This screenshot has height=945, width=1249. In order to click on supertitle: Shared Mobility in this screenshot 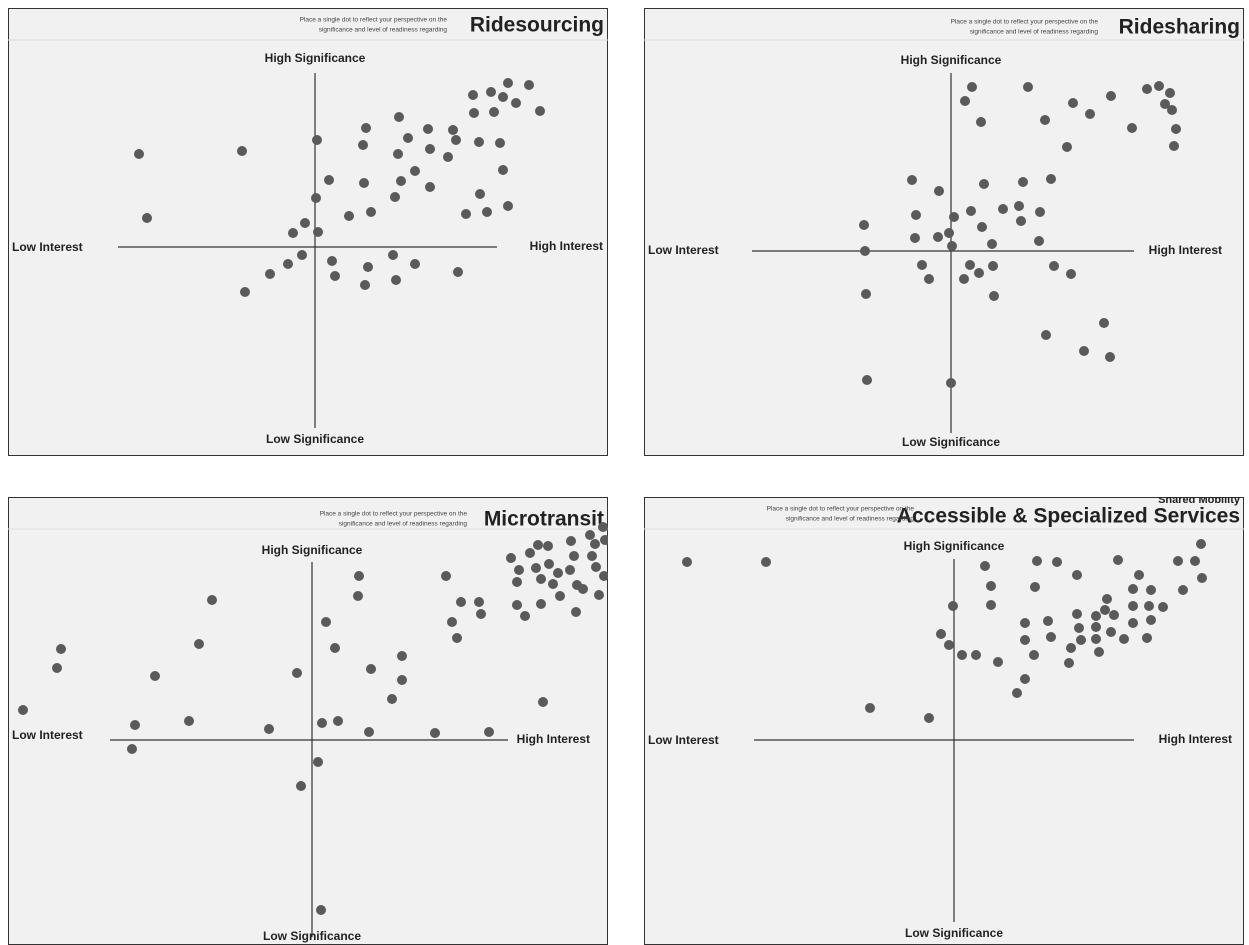, I will do `click(1199, 501)`.